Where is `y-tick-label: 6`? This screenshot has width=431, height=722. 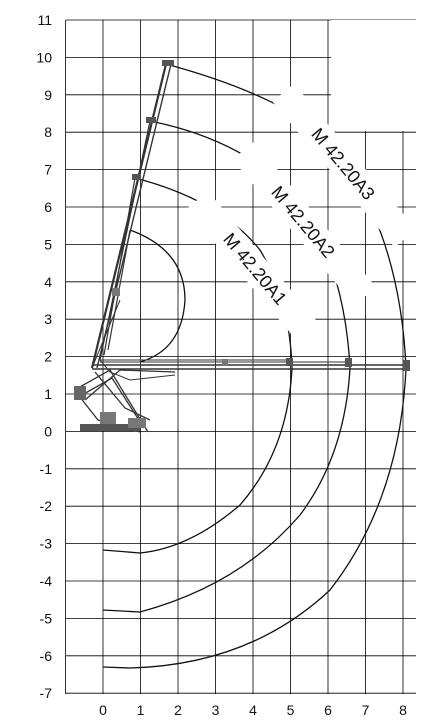
y-tick-label: 6 is located at coordinates (48, 207).